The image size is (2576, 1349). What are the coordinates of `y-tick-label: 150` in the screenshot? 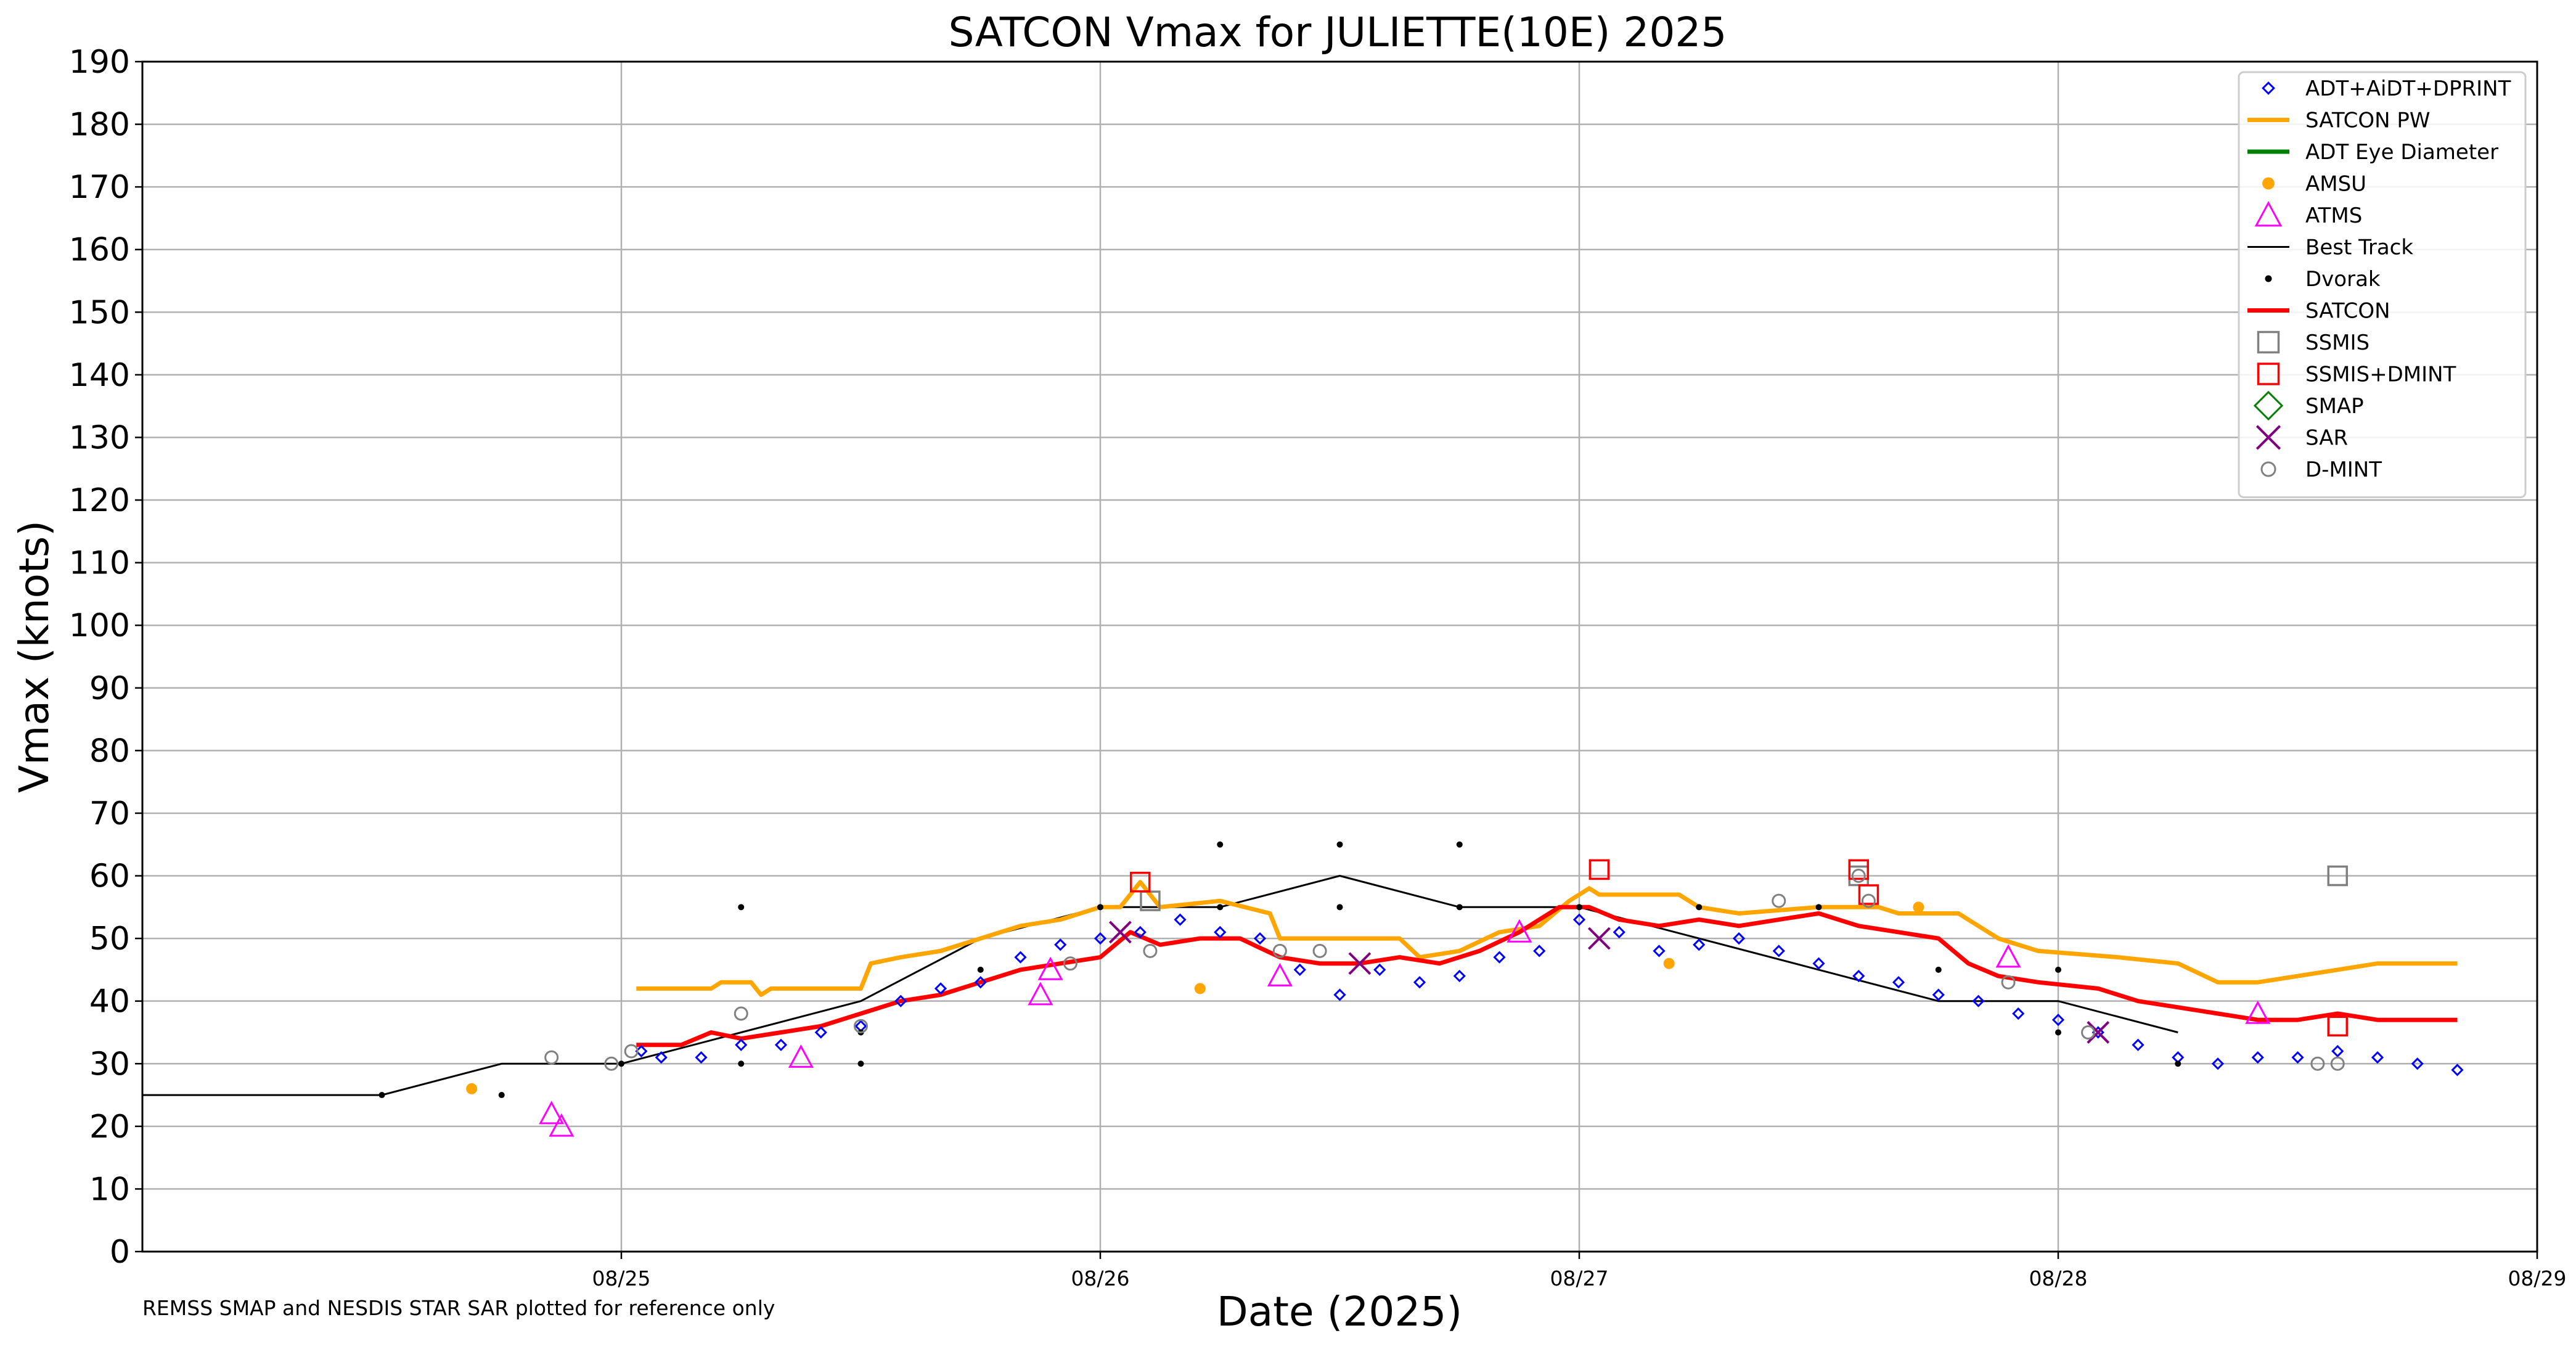 It's located at (99, 312).